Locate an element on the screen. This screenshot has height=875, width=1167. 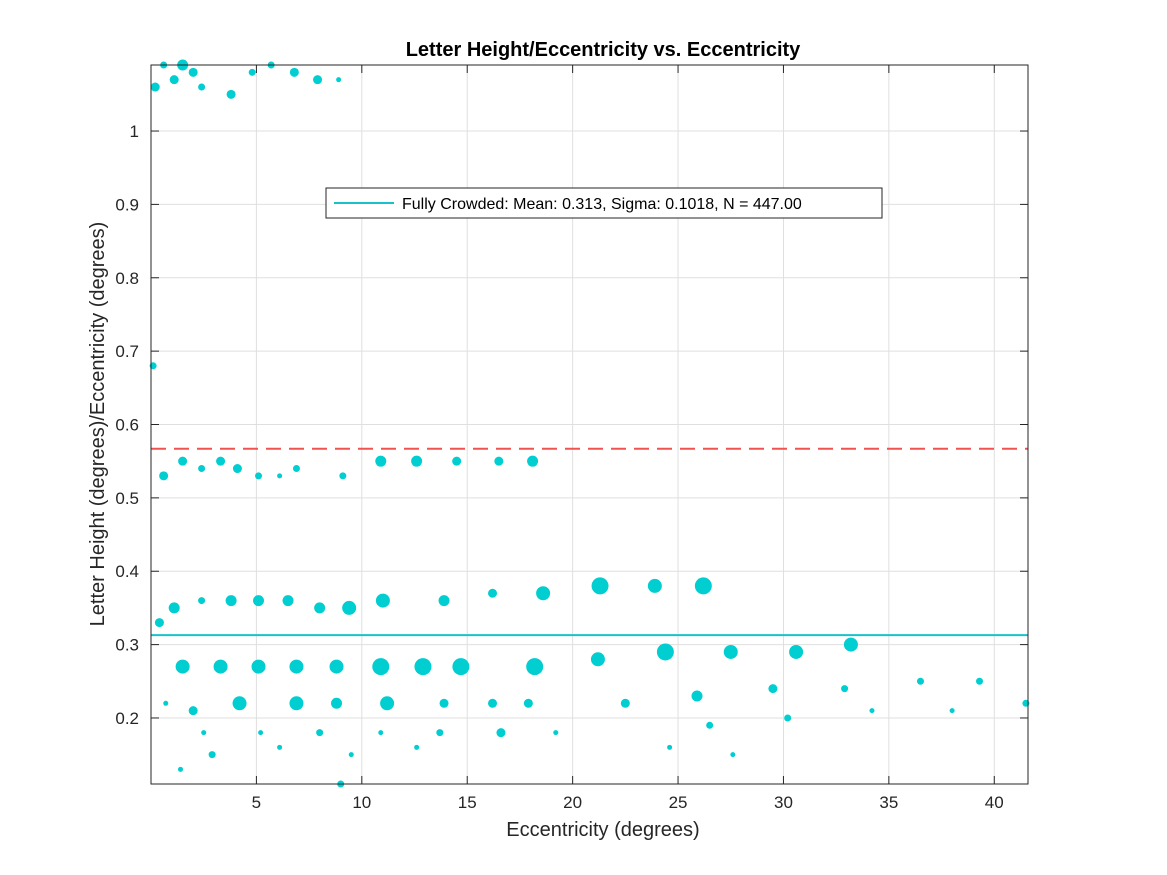
legend-box is located at coordinates (604, 203).